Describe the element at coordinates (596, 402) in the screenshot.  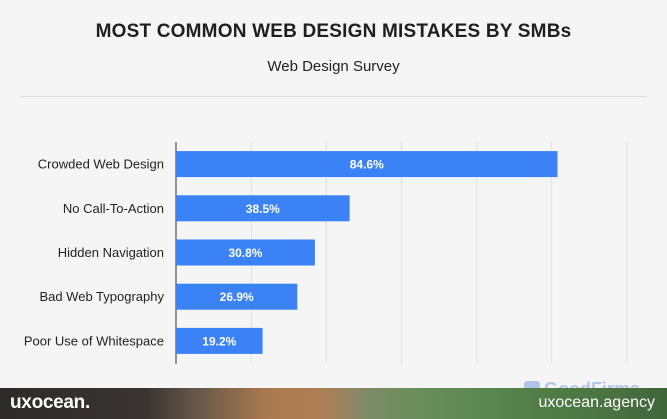
I see `brand-url: uxocean.agency` at that location.